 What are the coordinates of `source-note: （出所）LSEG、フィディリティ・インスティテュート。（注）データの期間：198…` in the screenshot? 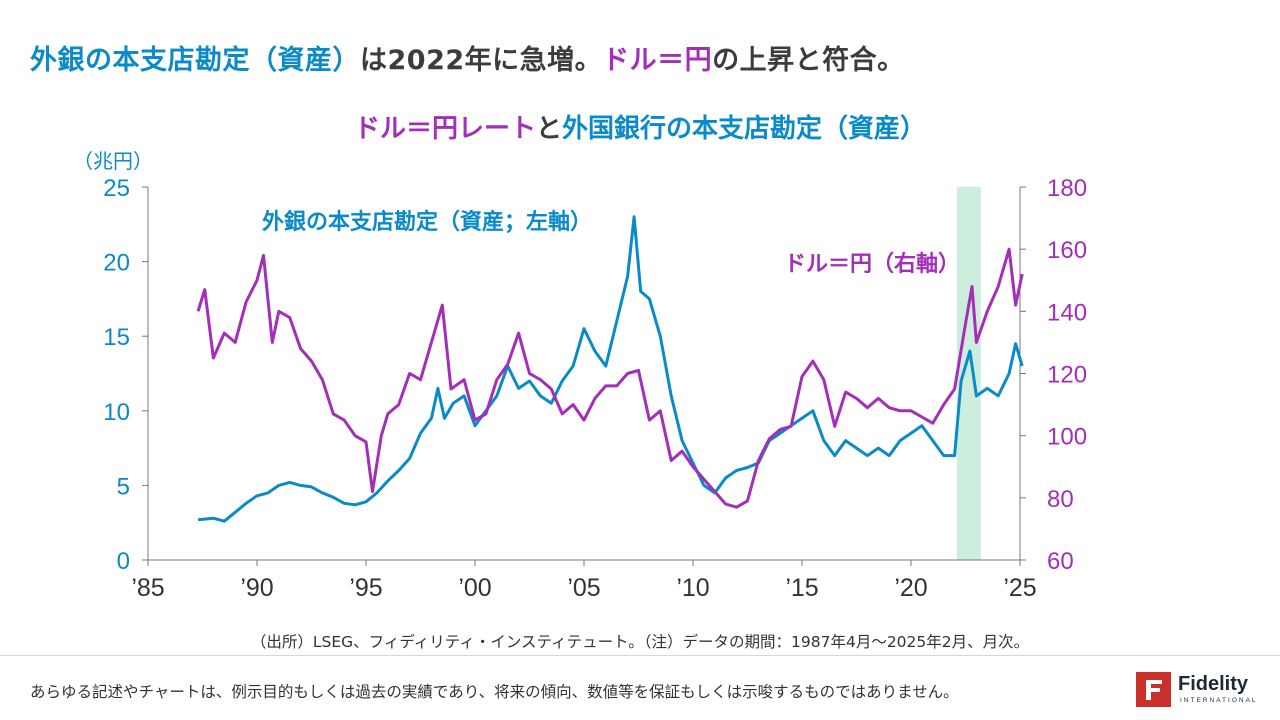 It's located at (640, 642).